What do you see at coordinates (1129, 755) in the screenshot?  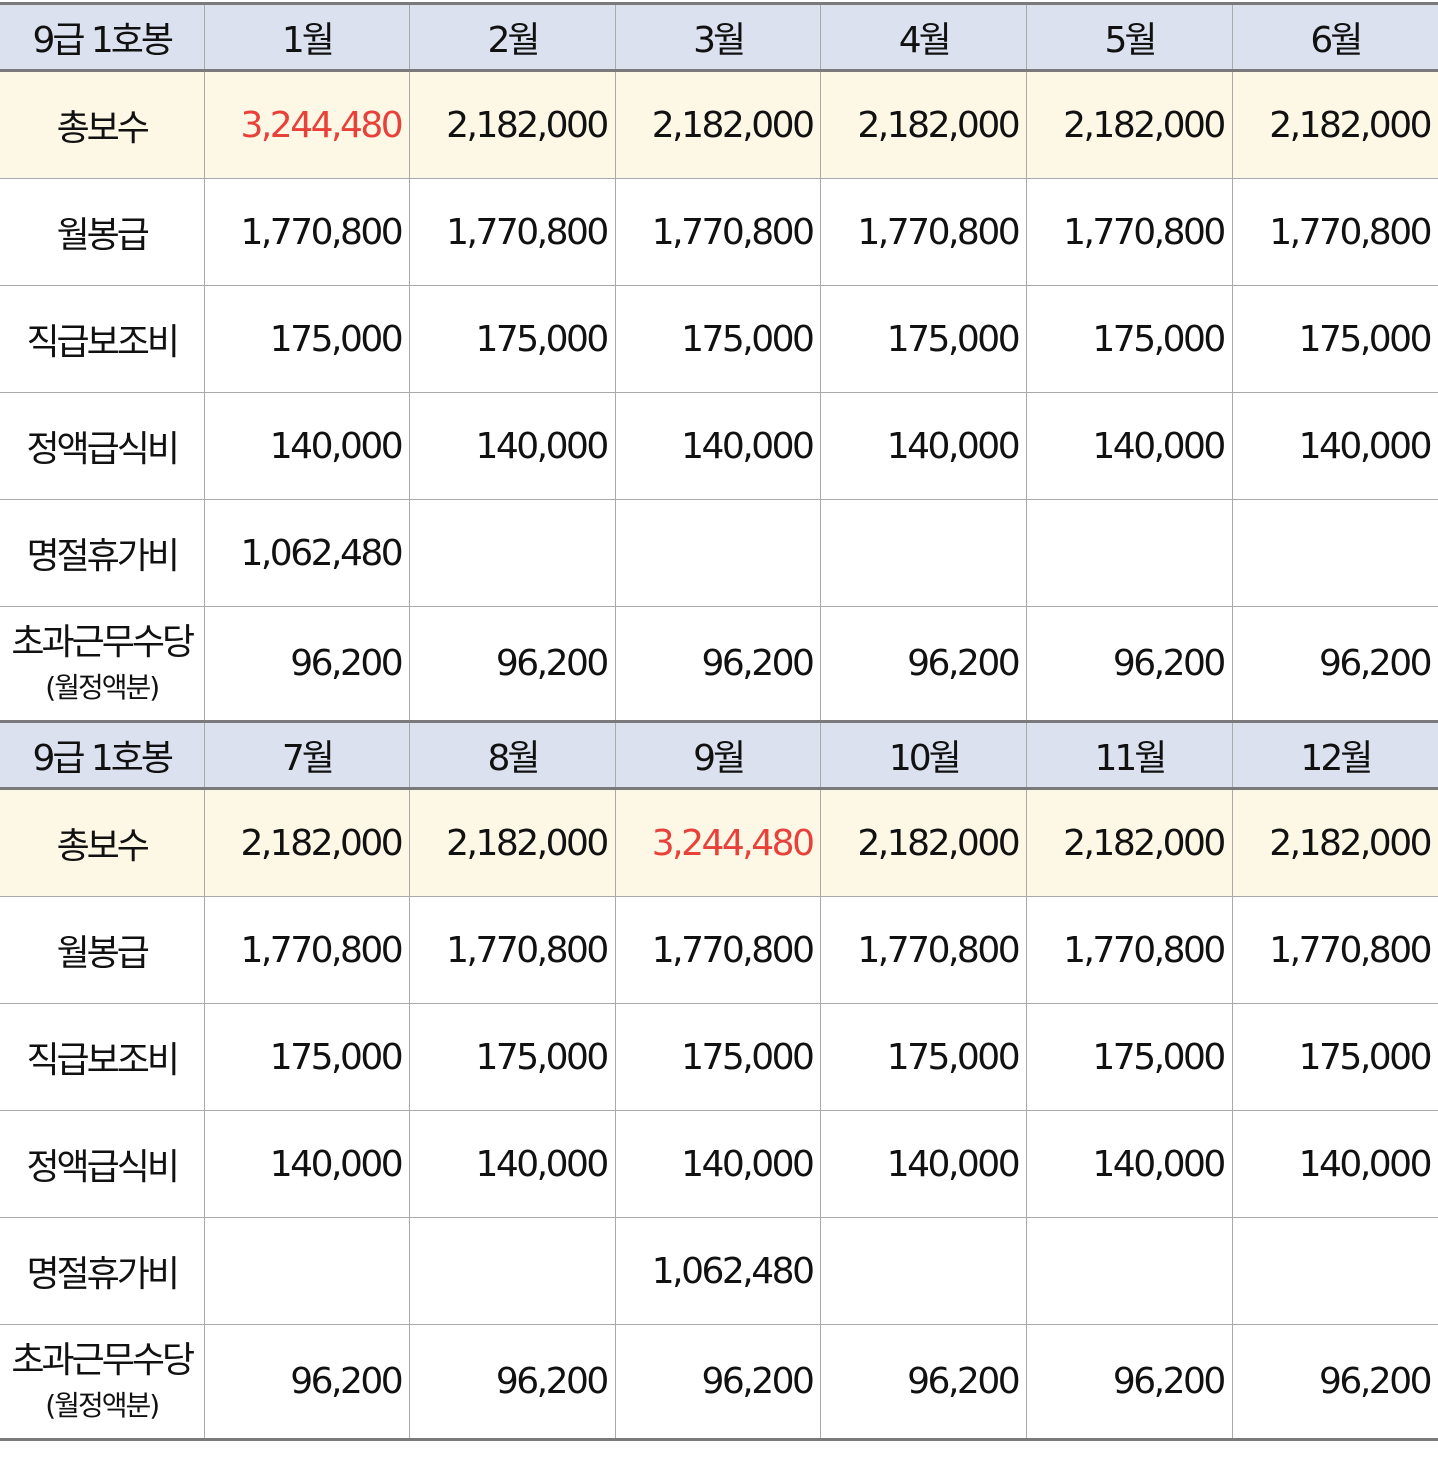 I see `month-header: 11월` at bounding box center [1129, 755].